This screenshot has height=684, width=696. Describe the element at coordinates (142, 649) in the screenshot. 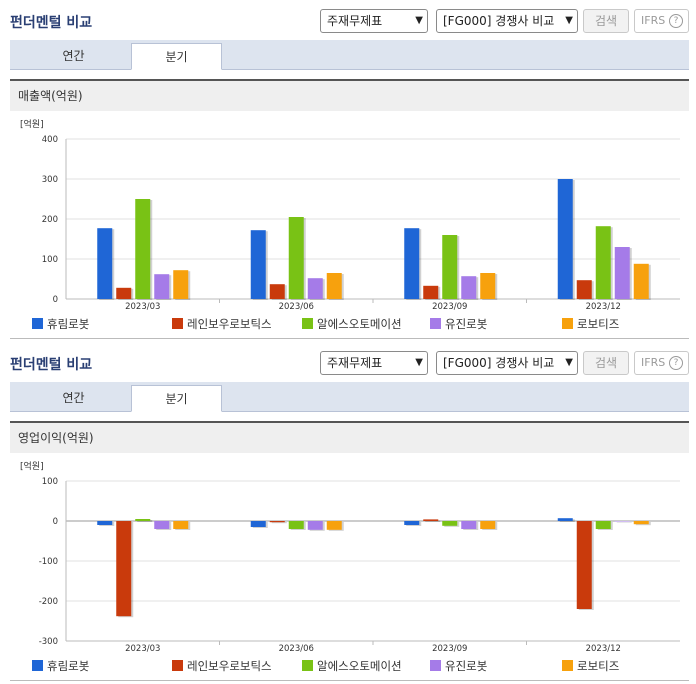

I see `x-tick-label: 2023/03` at that location.